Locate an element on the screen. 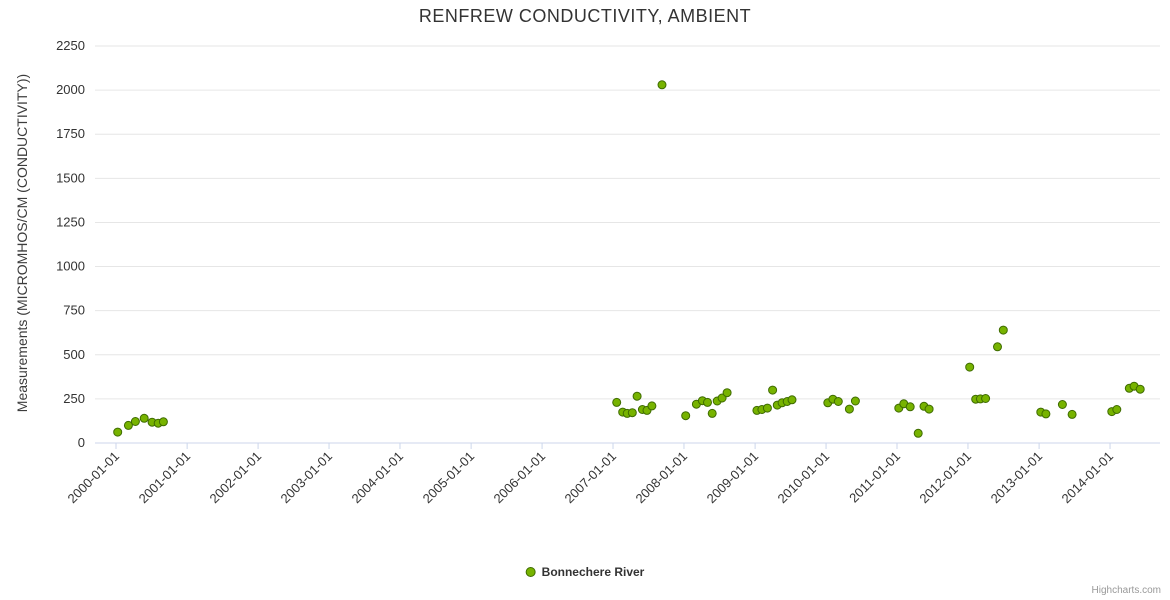  highcharts-credit-link: Highcharts.com is located at coordinates (1126, 590).